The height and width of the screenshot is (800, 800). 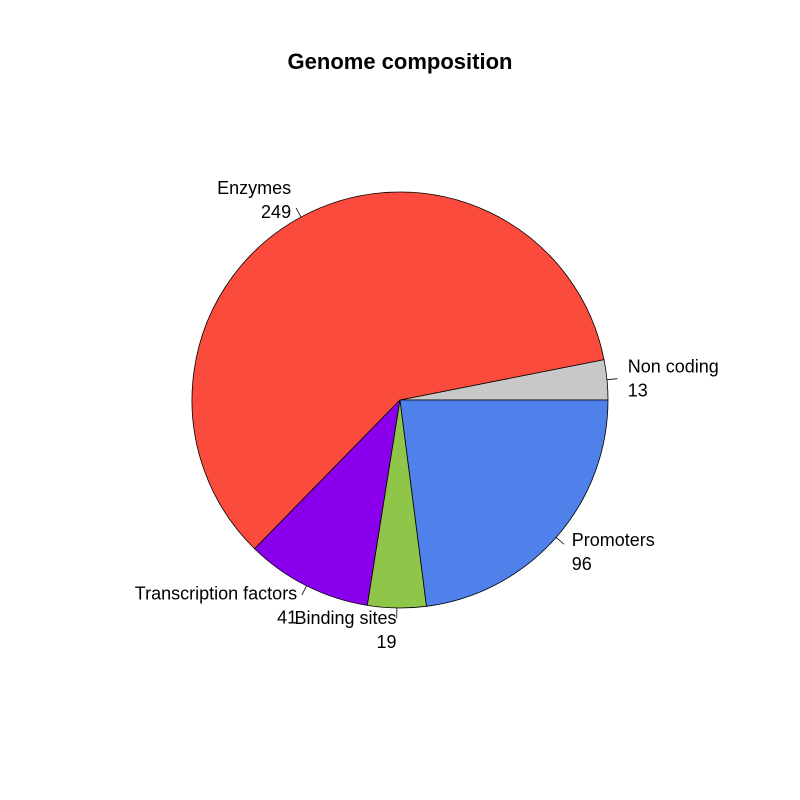 What do you see at coordinates (582, 564) in the screenshot?
I see `slice-value-promoters: 96` at bounding box center [582, 564].